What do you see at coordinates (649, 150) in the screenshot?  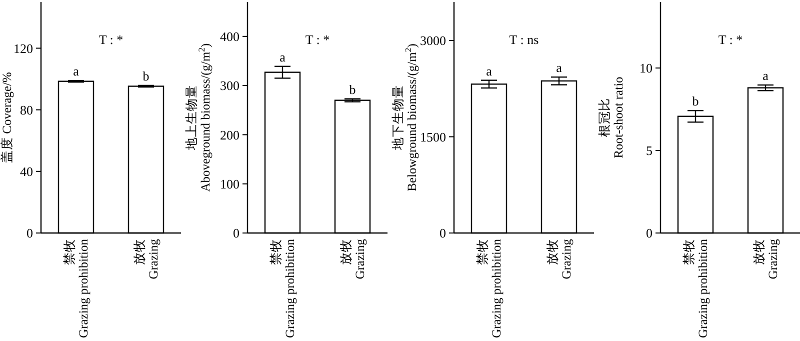 I see `y-tick-label: 5` at bounding box center [649, 150].